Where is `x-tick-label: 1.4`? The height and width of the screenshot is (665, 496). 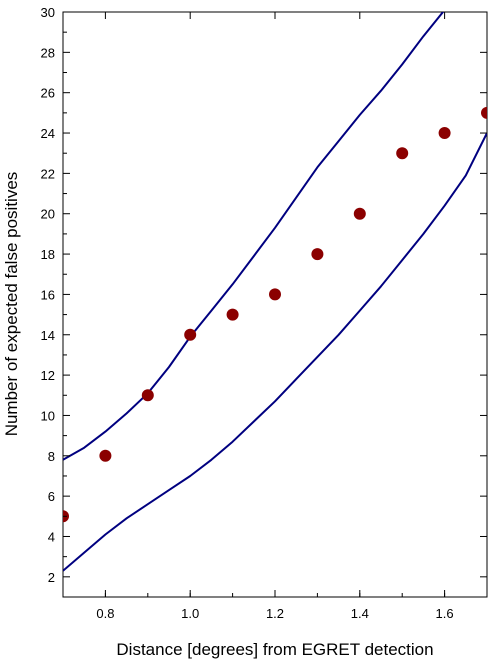 x-tick-label: 1.4 is located at coordinates (360, 613).